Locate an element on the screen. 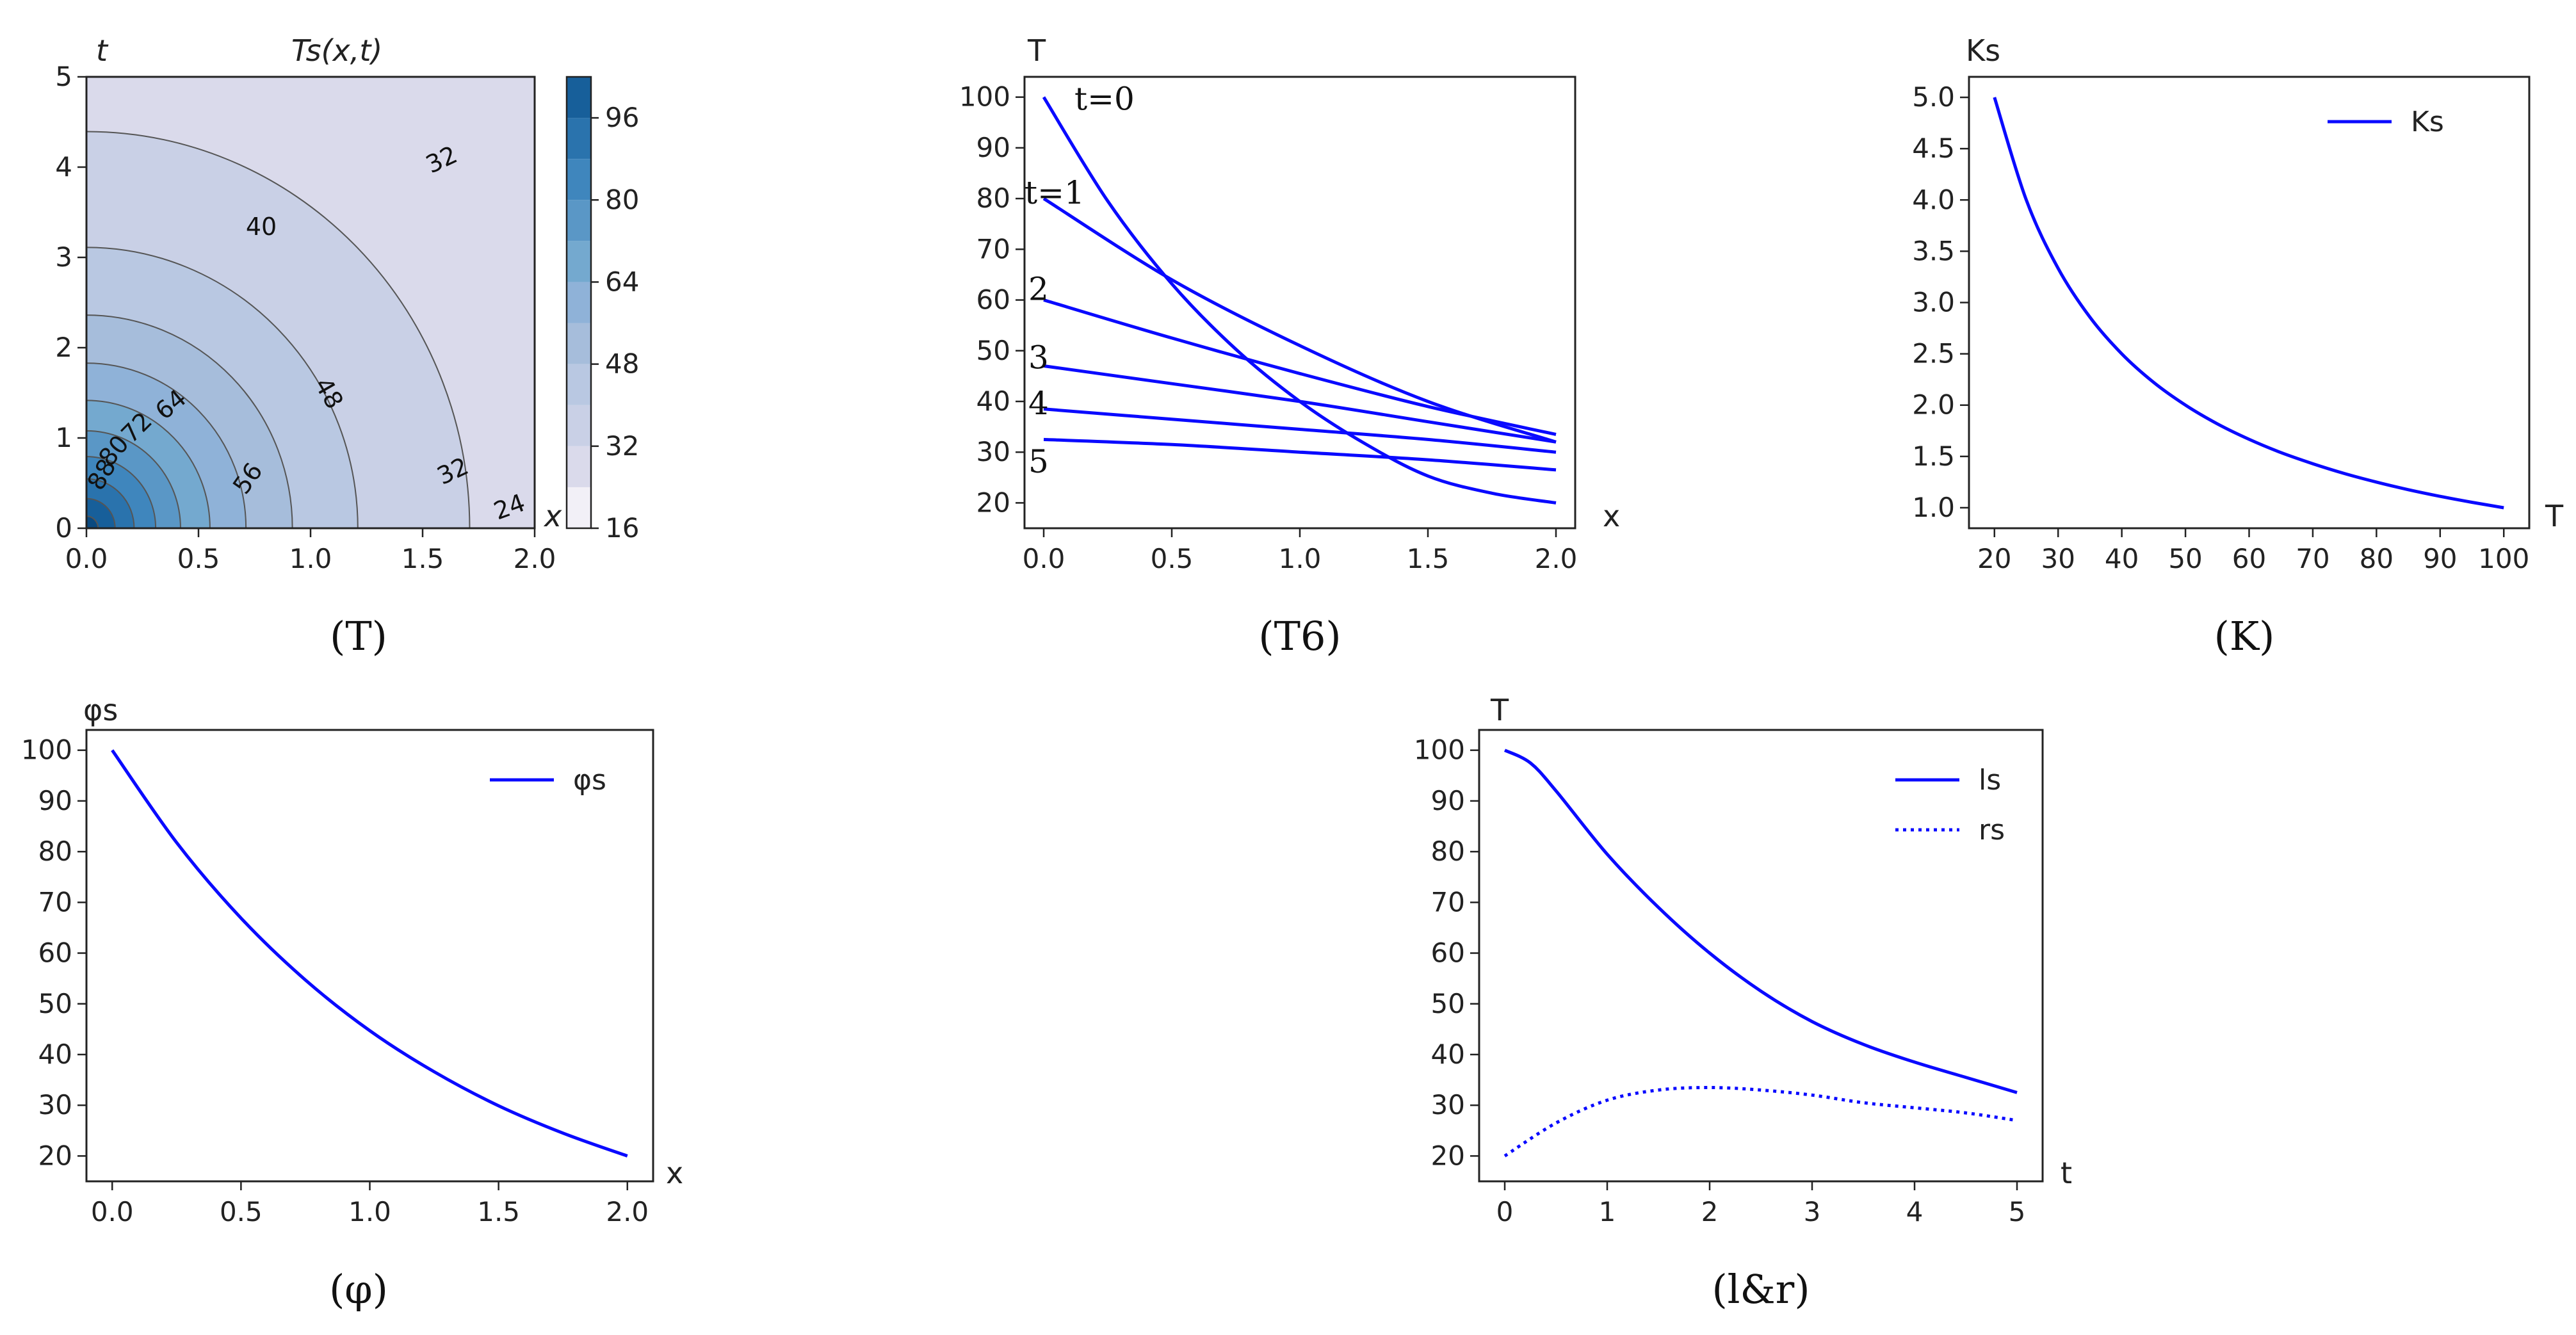  series-line-Ks is located at coordinates (2248, 303).